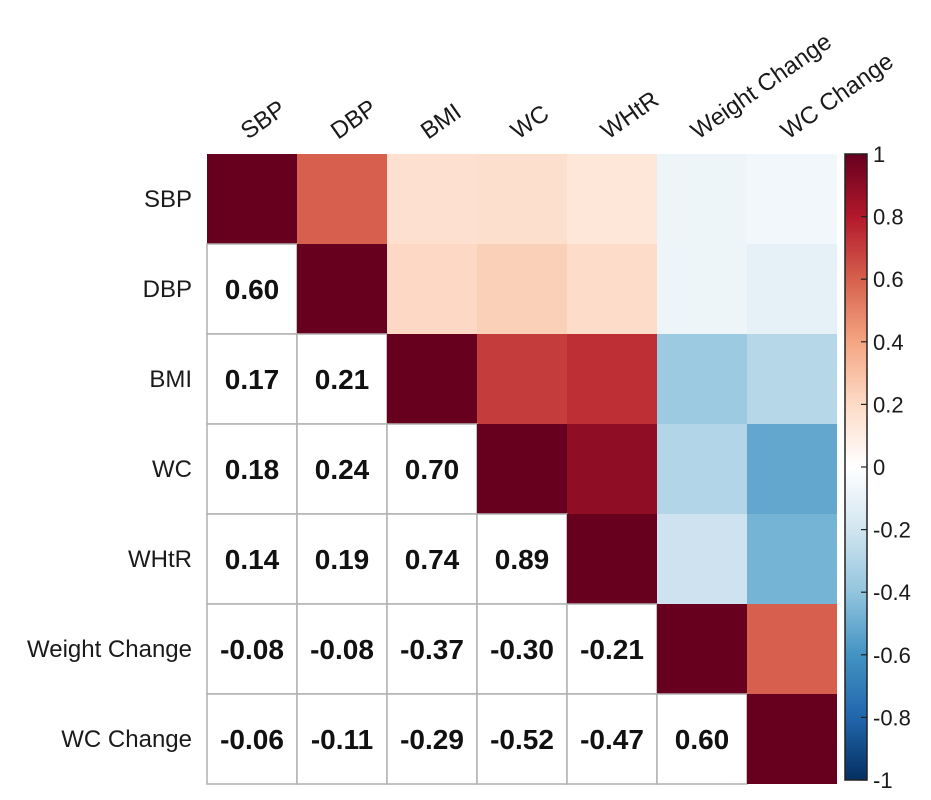  I want to click on cell-value-1-0: 0.60, so click(252, 289).